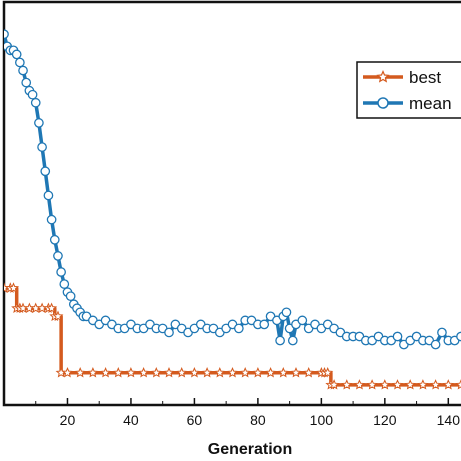 The image size is (461, 461). I want to click on legend-entry-mean: mean, so click(407, 103).